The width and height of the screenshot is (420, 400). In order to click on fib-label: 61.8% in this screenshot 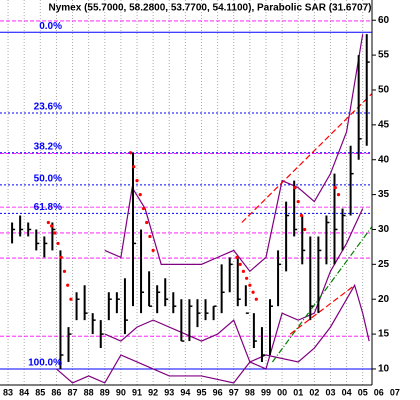, I will do `click(48, 207)`.